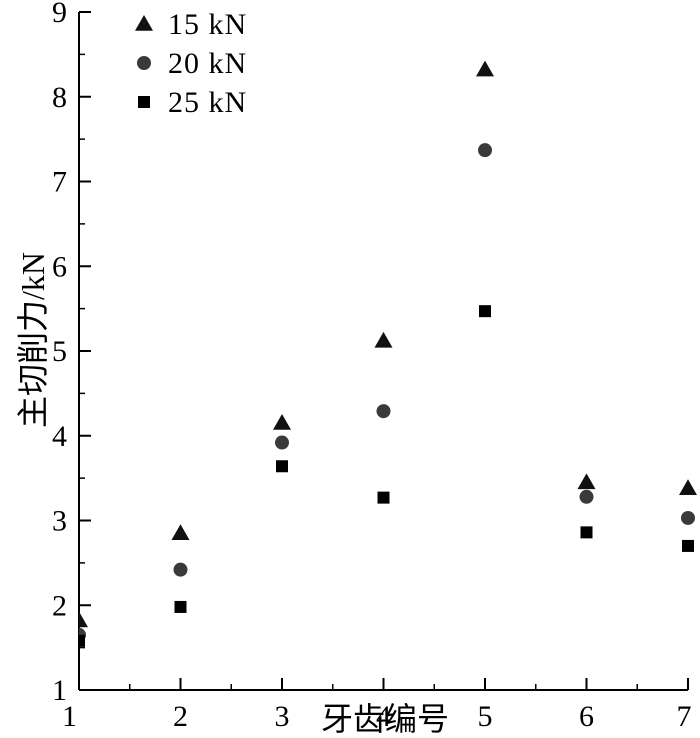  I want to click on legend-label: 15 kN, so click(207, 24).